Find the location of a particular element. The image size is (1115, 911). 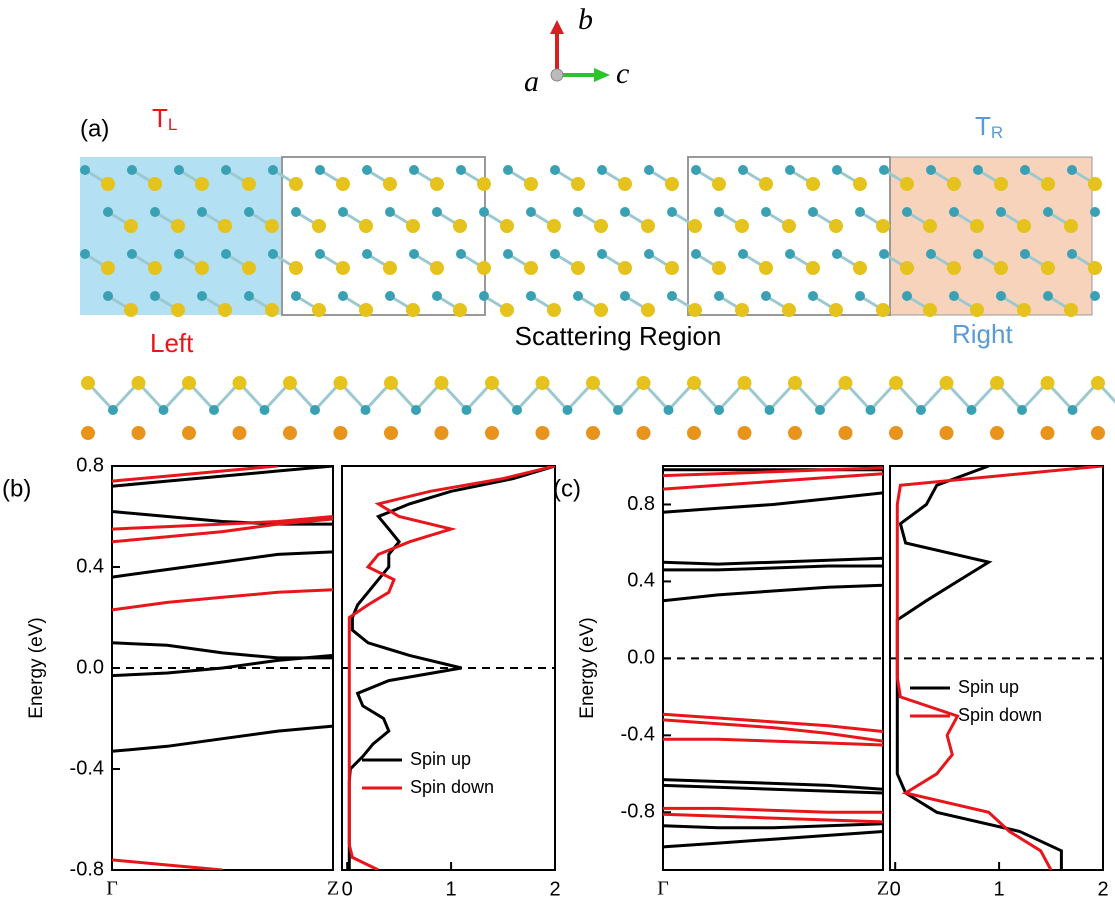

lead-label: TR is located at coordinates (989, 127).